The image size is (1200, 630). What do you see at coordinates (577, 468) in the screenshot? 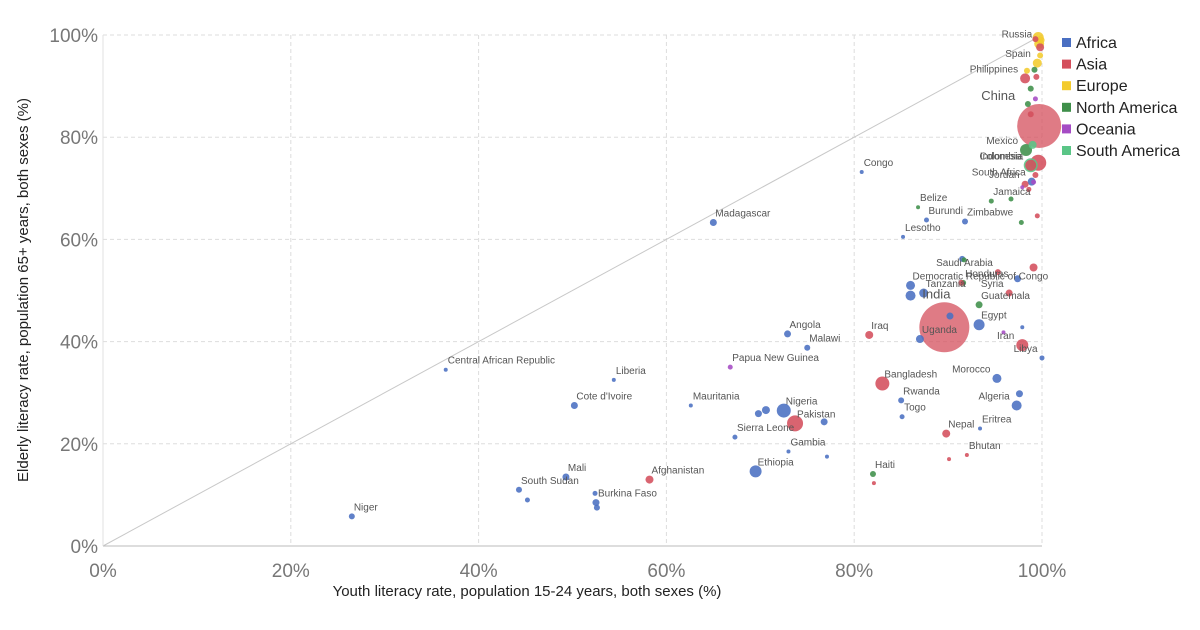
I see `point-label: Mali` at bounding box center [577, 468].